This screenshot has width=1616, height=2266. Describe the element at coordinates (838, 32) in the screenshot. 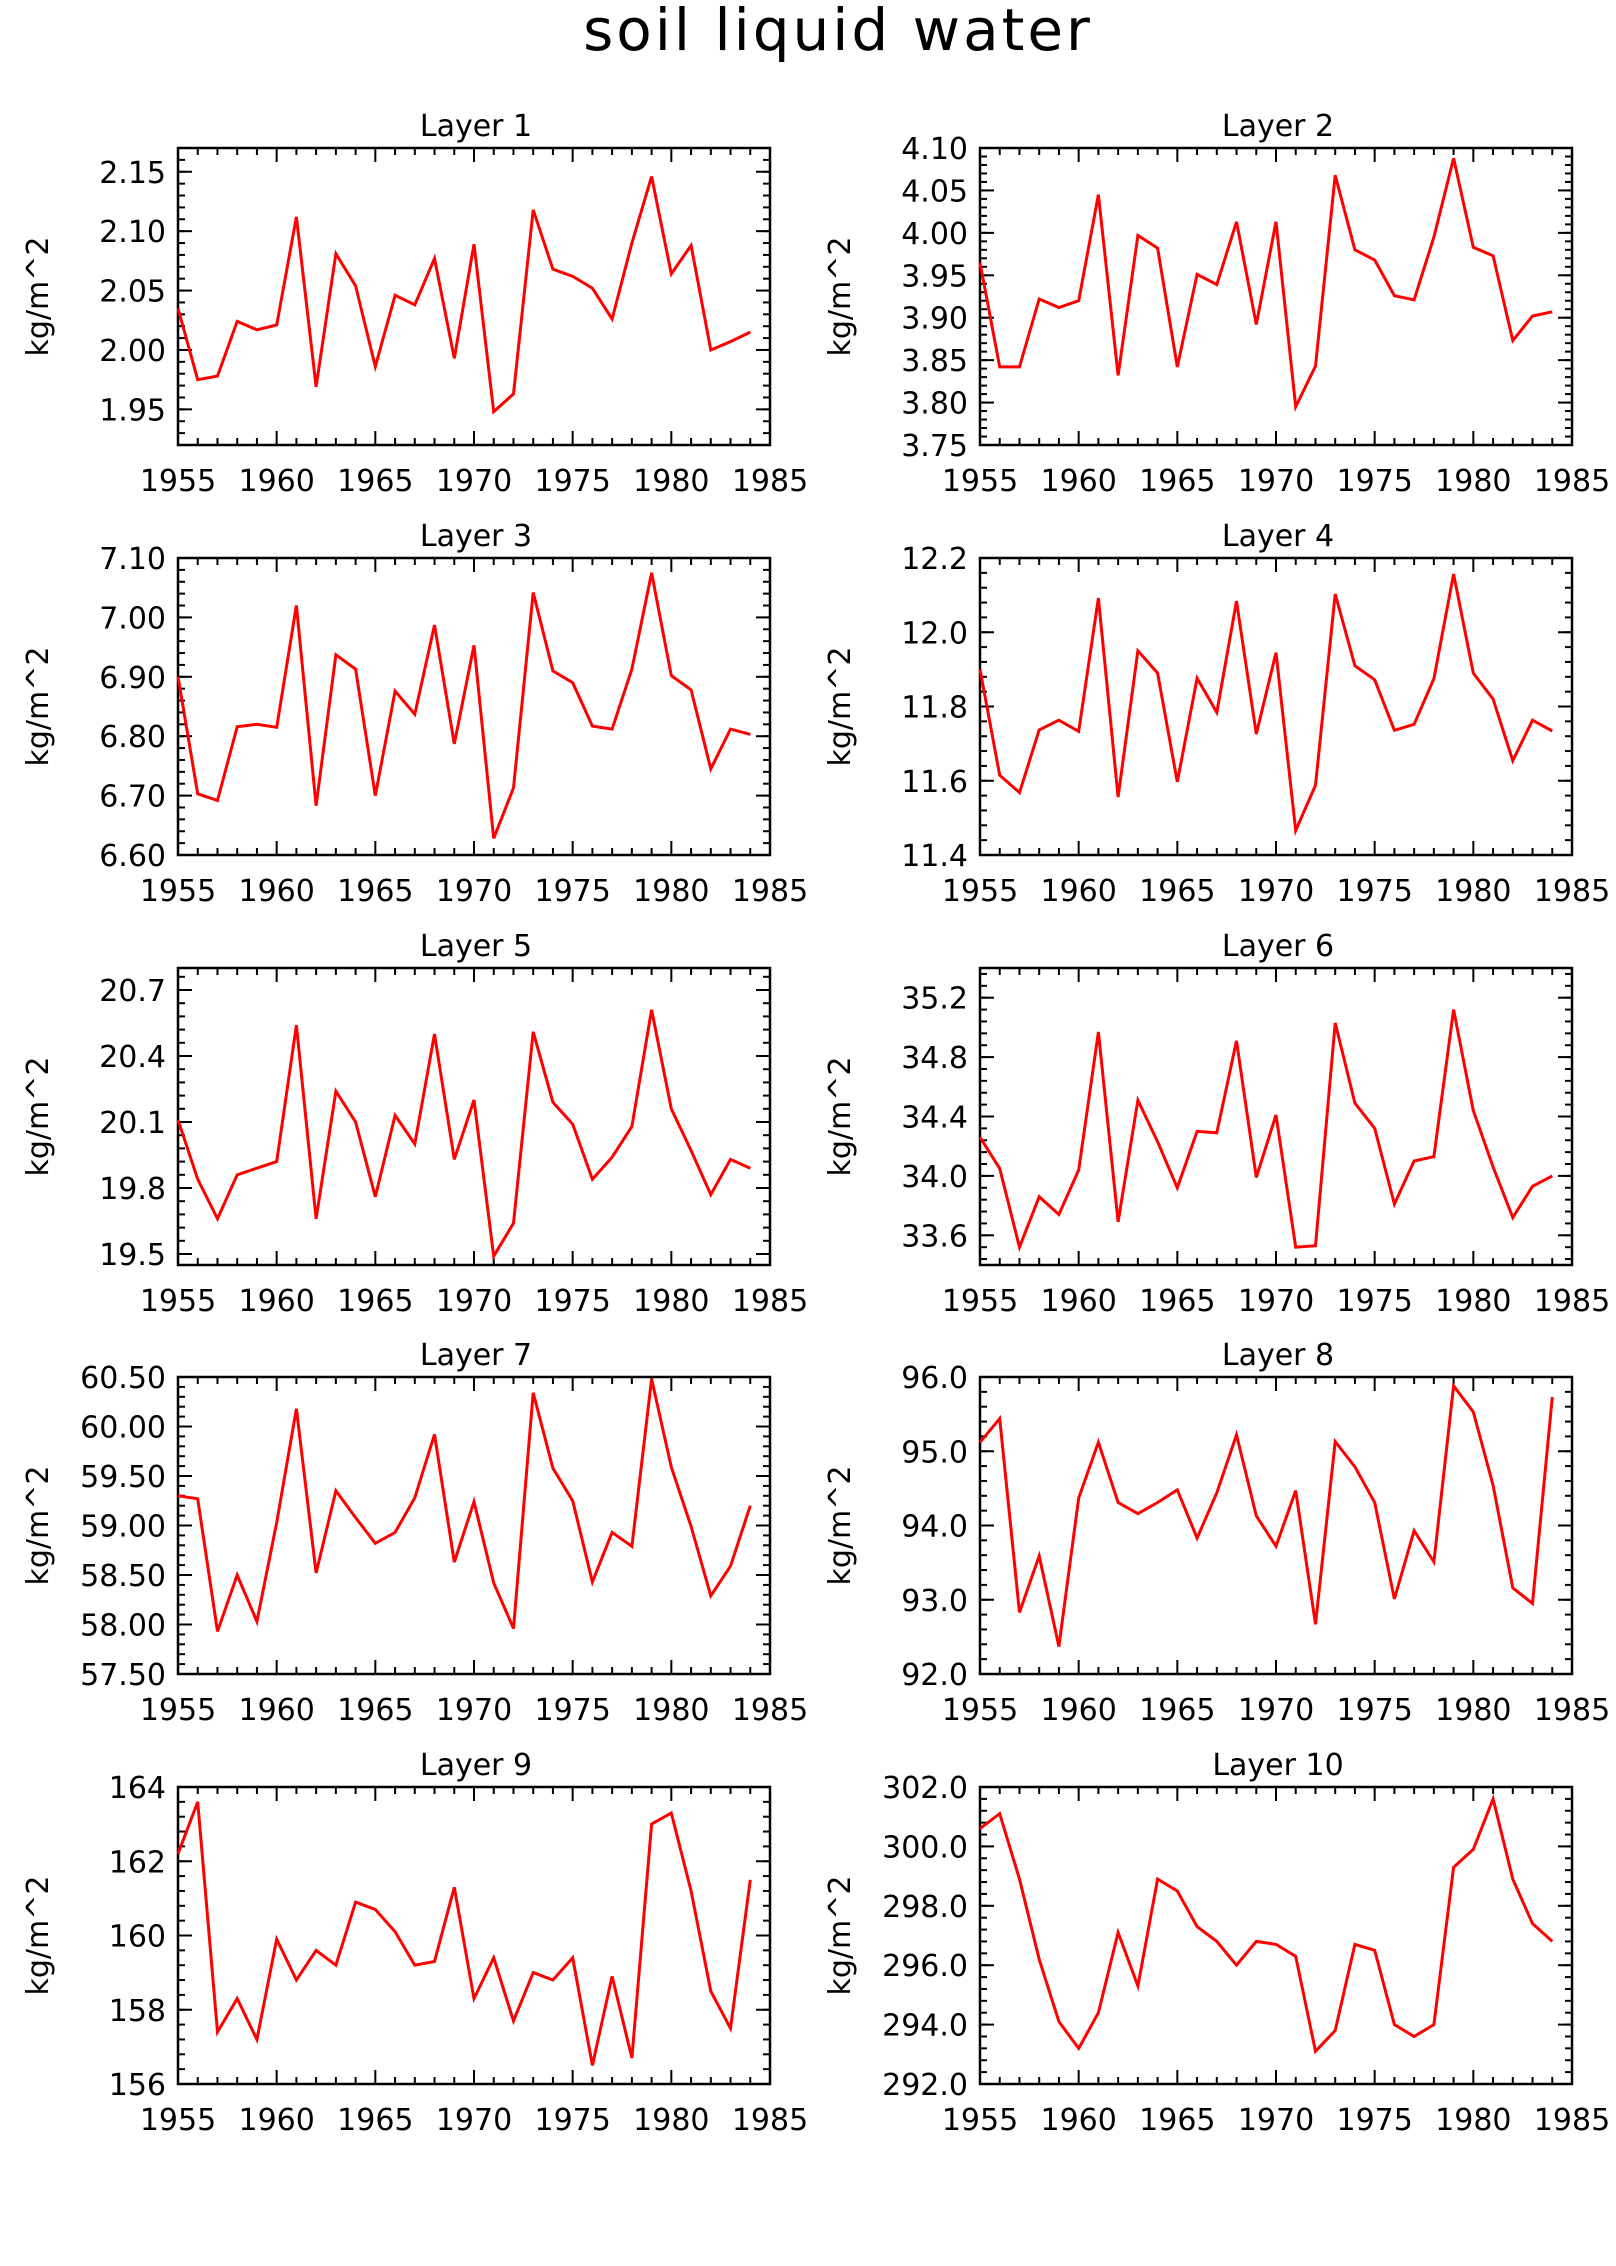

I see `figure-title: soil liquid water` at that location.